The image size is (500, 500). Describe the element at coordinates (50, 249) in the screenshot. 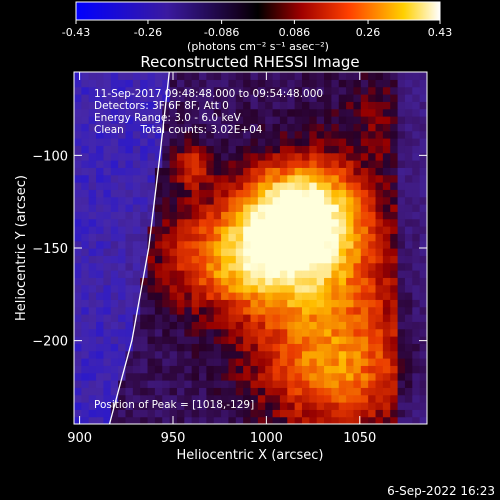

I see `y-tick-label: −150` at that location.